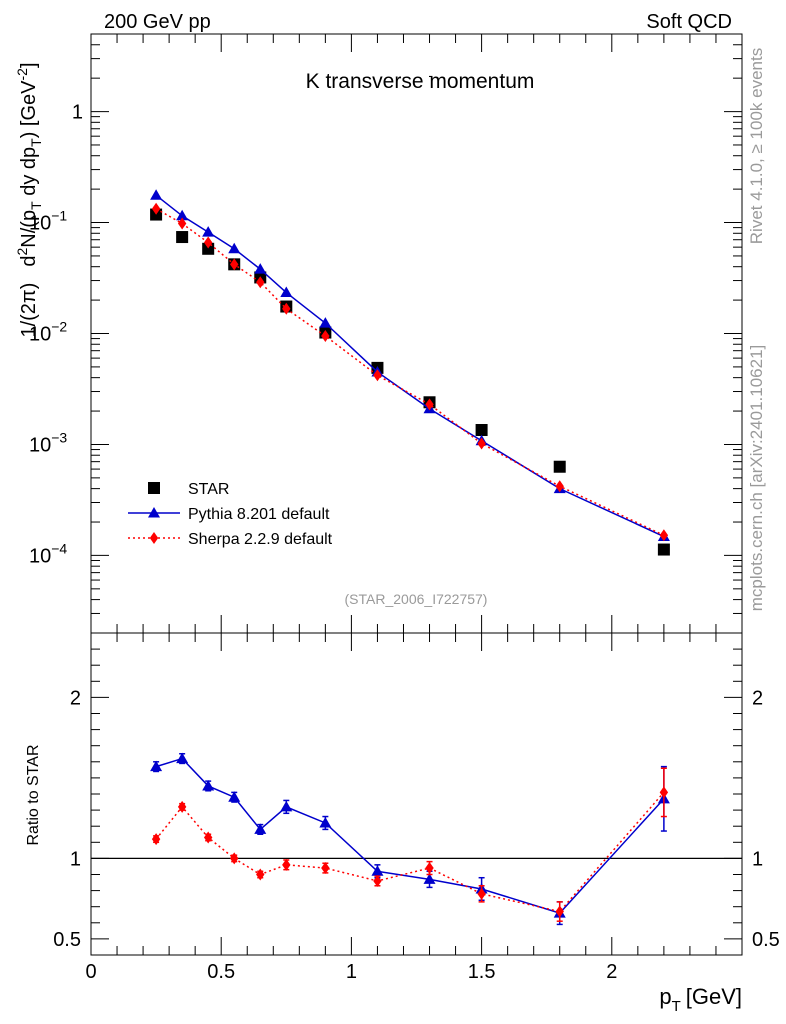 Image resolution: width=786 pixels, height=1024 pixels. What do you see at coordinates (482, 972) in the screenshot?
I see `x-tick-label: 1.5` at bounding box center [482, 972].